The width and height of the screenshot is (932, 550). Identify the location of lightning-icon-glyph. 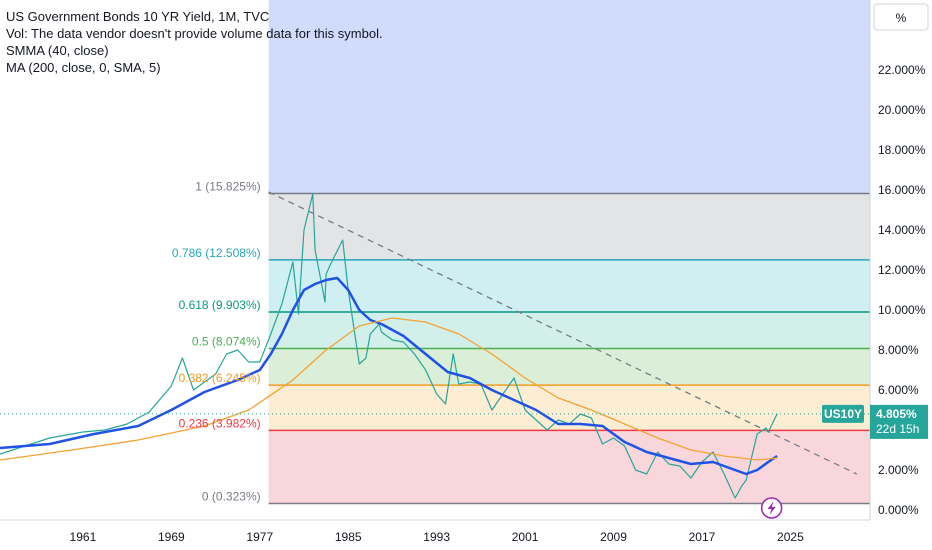
(771, 508).